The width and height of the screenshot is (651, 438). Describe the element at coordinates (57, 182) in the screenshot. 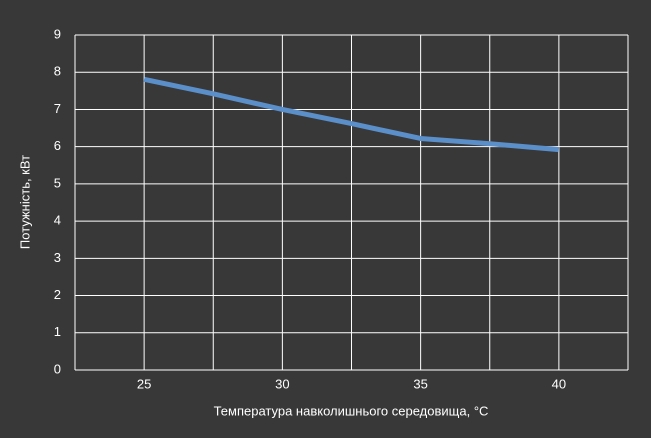

I see `y-tick-label: 5` at that location.